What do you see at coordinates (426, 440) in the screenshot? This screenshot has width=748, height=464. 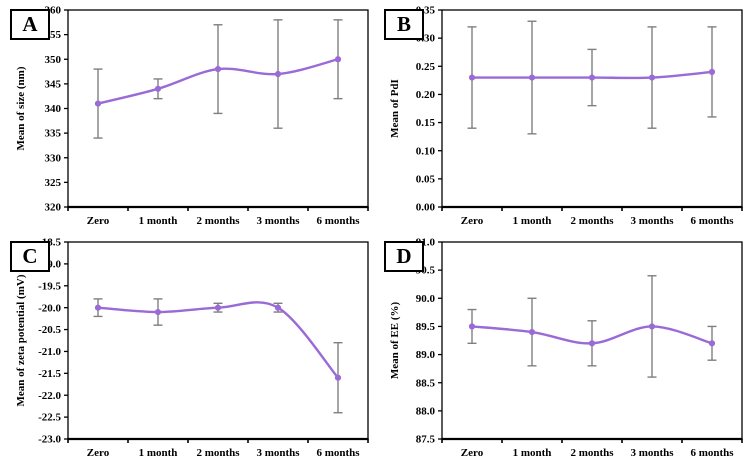 I see `y-tick-label: 87.5` at bounding box center [426, 440].